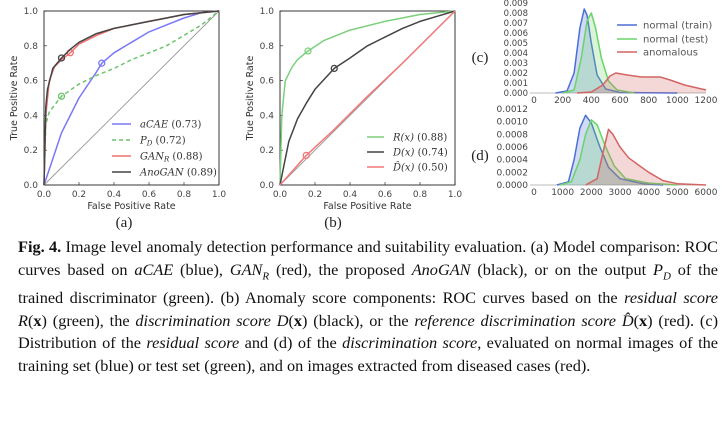 The image size is (725, 442). What do you see at coordinates (706, 101) in the screenshot?
I see `x-tick-label: 1200` at bounding box center [706, 101].